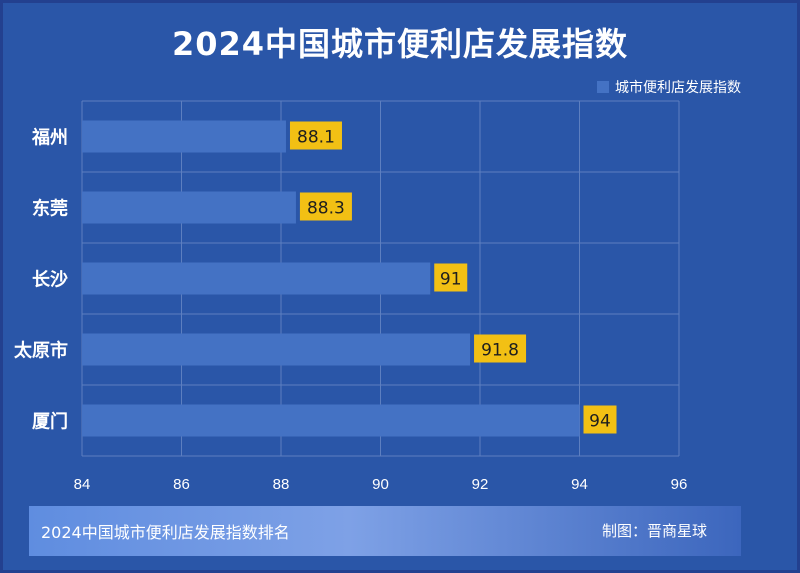 The height and width of the screenshot is (573, 800). I want to click on data-label: 91, so click(451, 280).